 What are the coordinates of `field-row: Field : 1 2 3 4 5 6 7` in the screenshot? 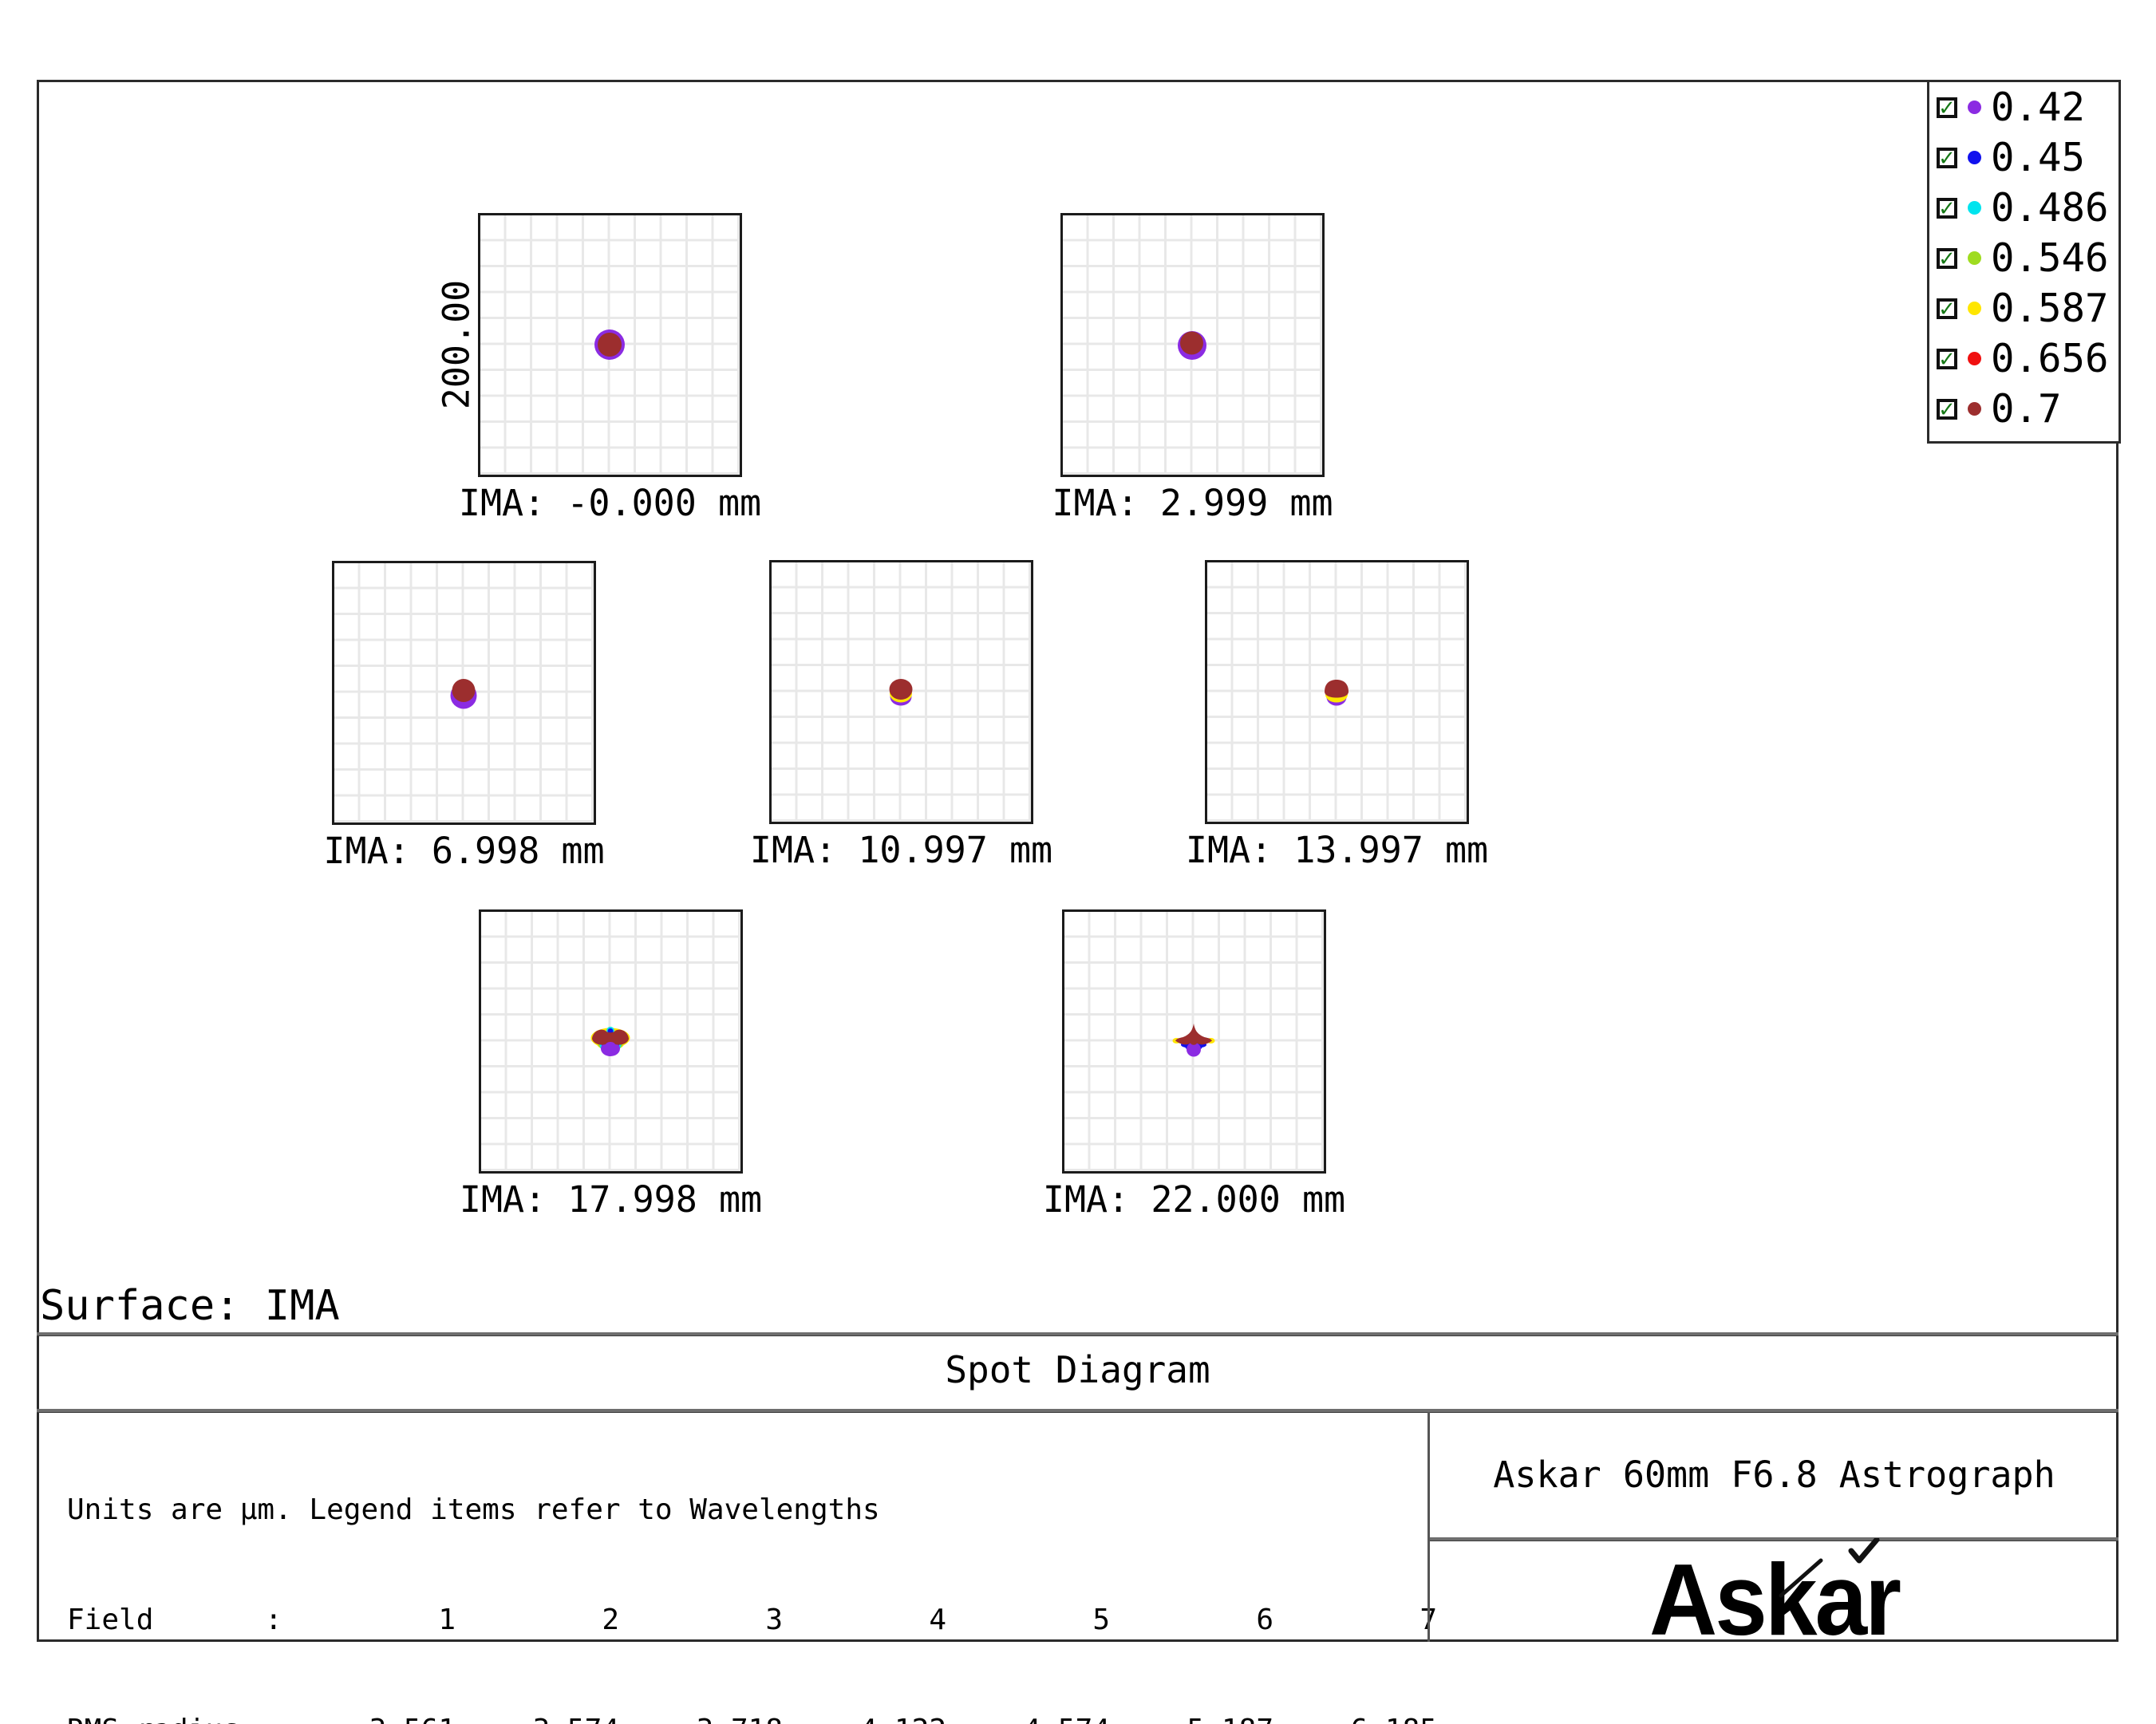 It's located at (752, 1621).